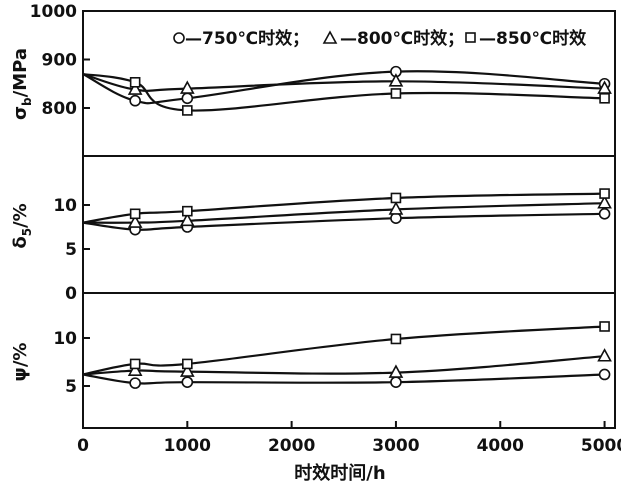  I want to click on legend: —750℃时效； —800℃时效； —850℃时效, so click(379, 38).